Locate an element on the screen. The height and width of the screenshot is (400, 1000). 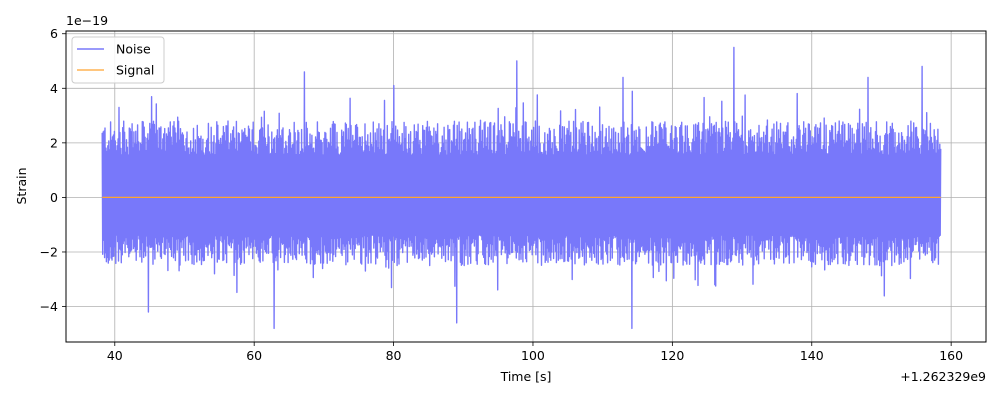
y-tick-label: −2 is located at coordinates (49, 251).